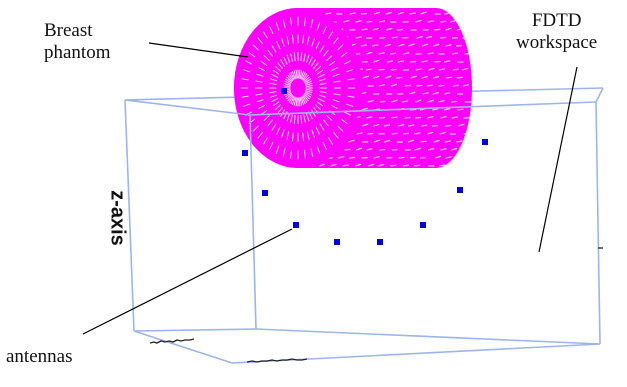  I want to click on phantom-leader-line, so click(198, 50).